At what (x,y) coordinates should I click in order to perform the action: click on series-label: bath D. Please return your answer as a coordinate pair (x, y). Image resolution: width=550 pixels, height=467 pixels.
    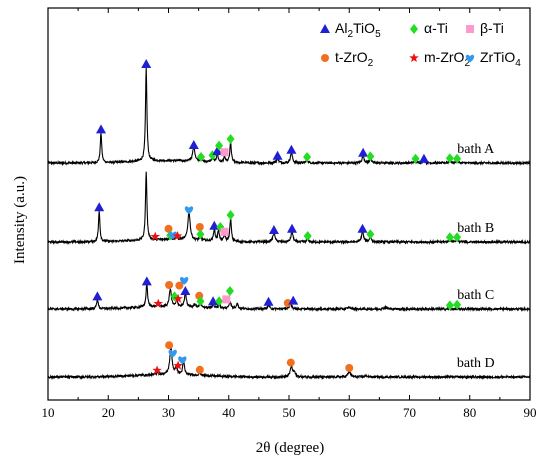
    Looking at the image, I should click on (476, 363).